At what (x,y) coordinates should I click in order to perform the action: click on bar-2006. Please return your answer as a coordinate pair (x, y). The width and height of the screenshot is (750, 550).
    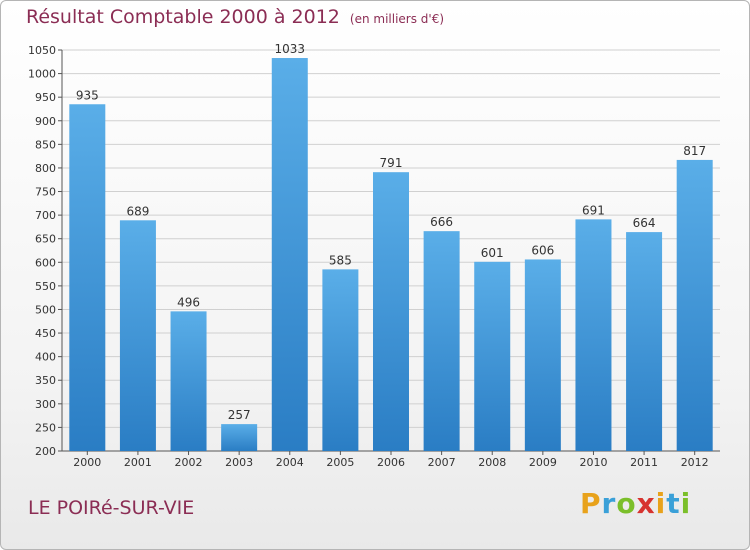
    Looking at the image, I should click on (391, 311).